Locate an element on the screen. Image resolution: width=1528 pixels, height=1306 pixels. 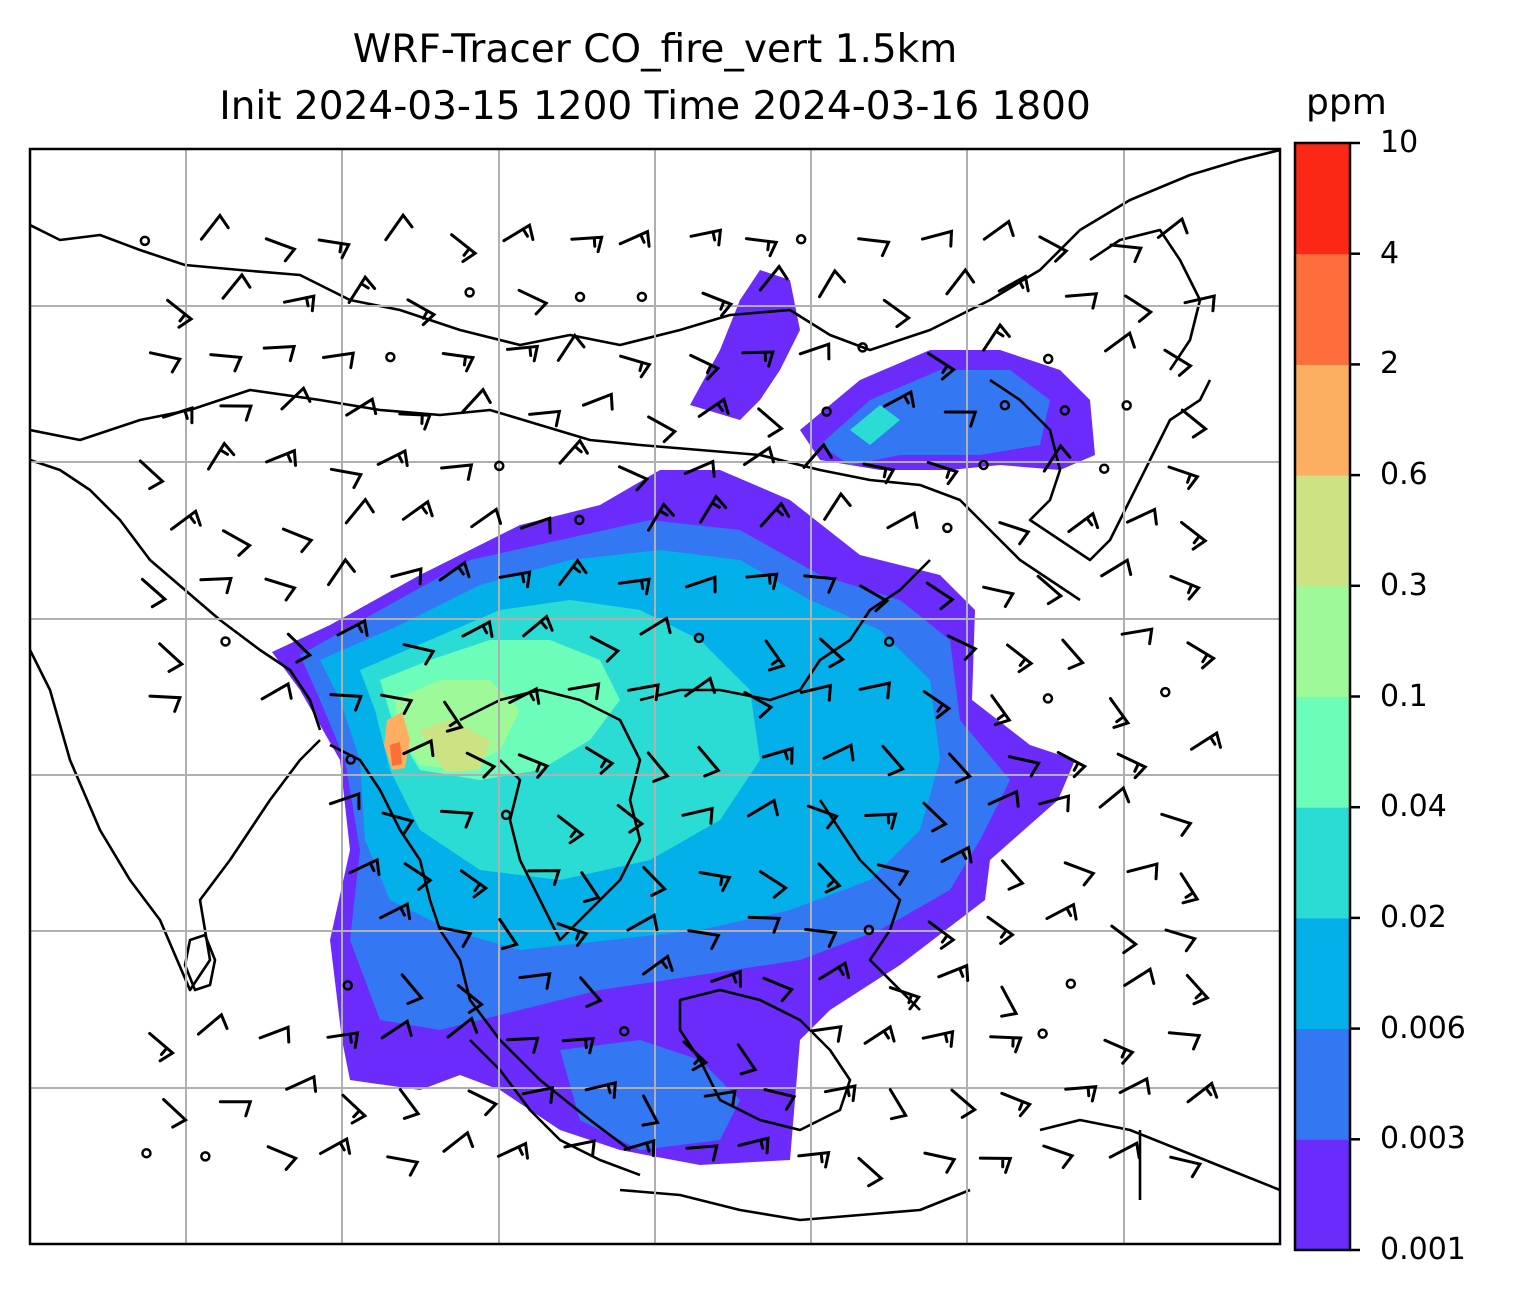
plume-band-002-ne is located at coordinates (875, 425).